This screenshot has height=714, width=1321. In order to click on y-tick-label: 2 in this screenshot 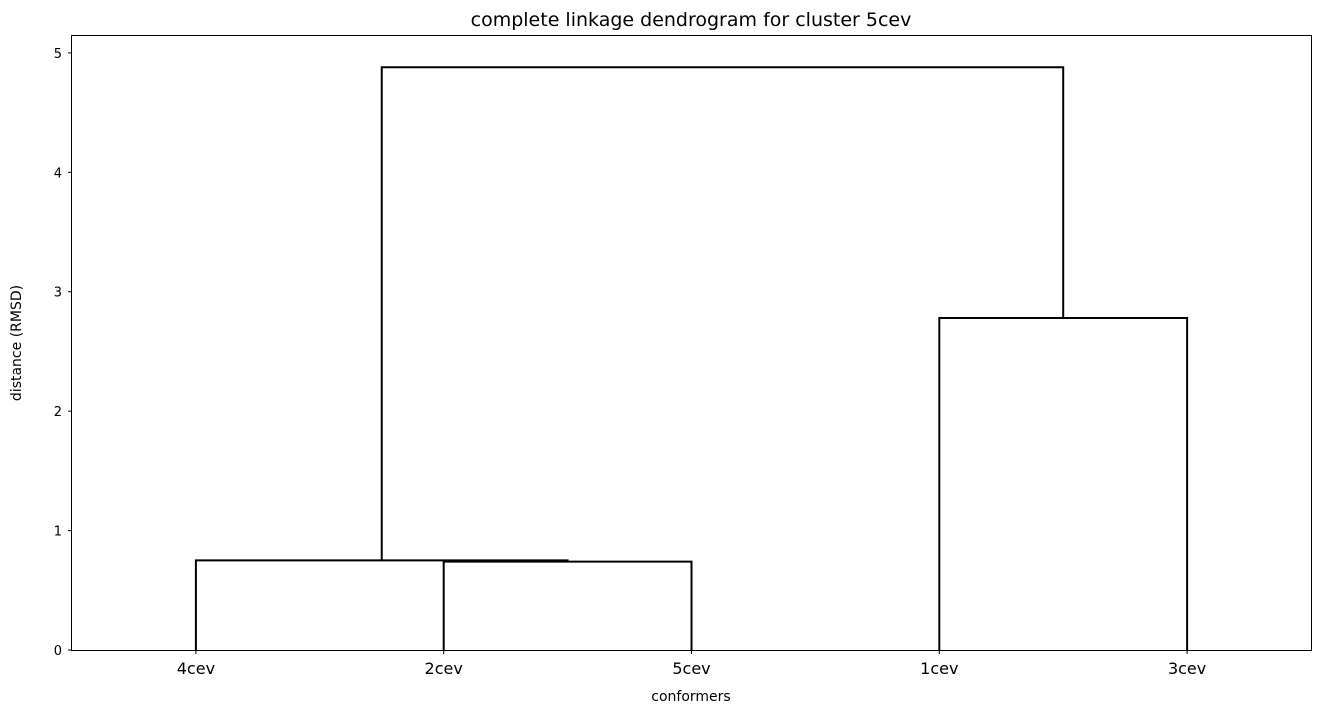, I will do `click(58, 412)`.